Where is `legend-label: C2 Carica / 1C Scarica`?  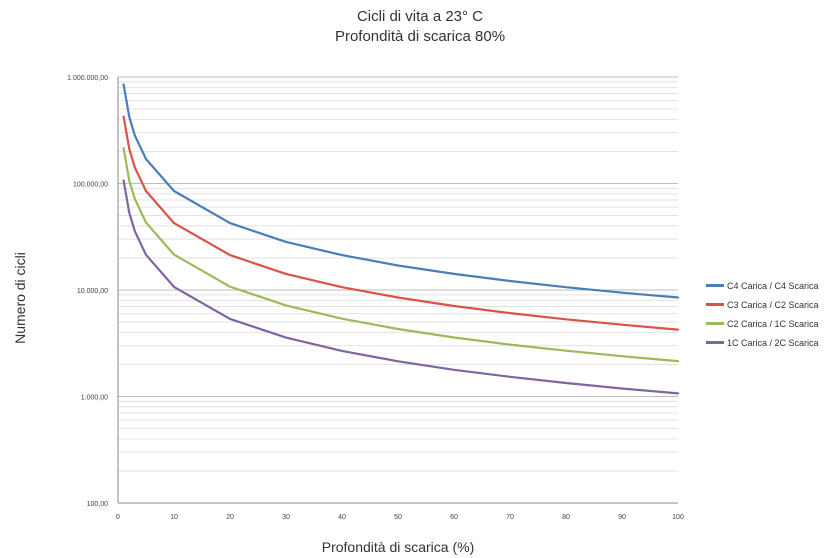
legend-label: C2 Carica / 1C Scarica is located at coordinates (773, 323).